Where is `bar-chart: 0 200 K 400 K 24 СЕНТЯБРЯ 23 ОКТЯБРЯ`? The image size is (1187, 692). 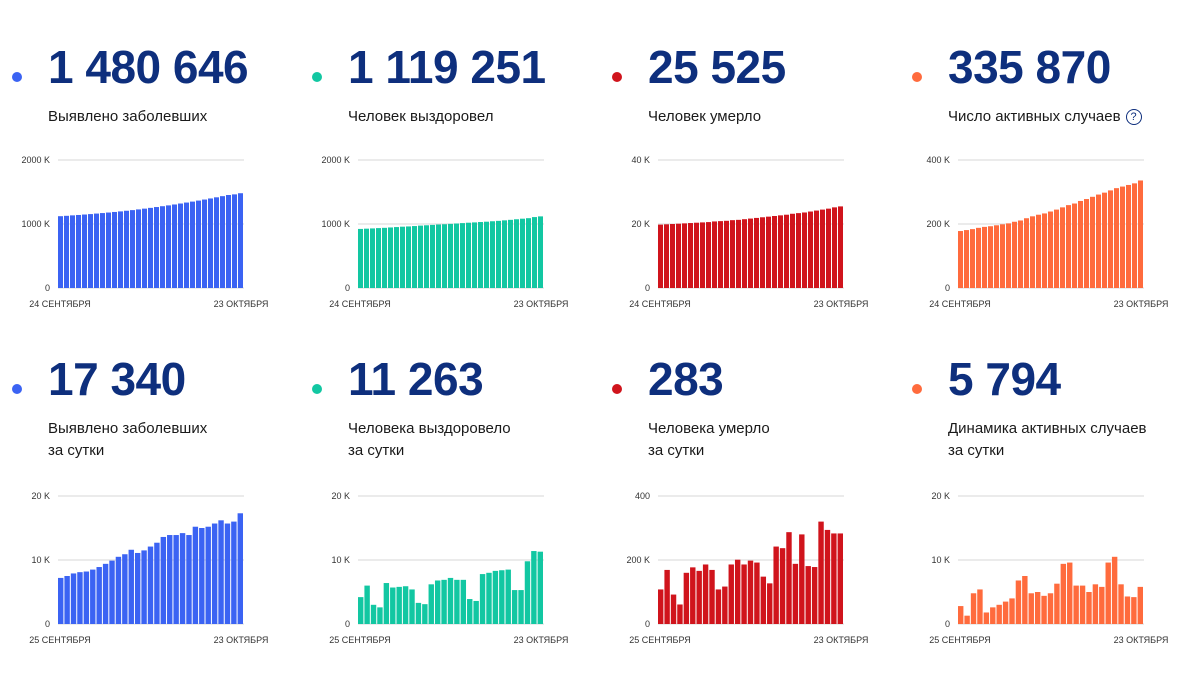 bar-chart: 0 200 K 400 K 24 СЕНТЯБРЯ 23 ОКТЯБРЯ is located at coordinates (1047, 232).